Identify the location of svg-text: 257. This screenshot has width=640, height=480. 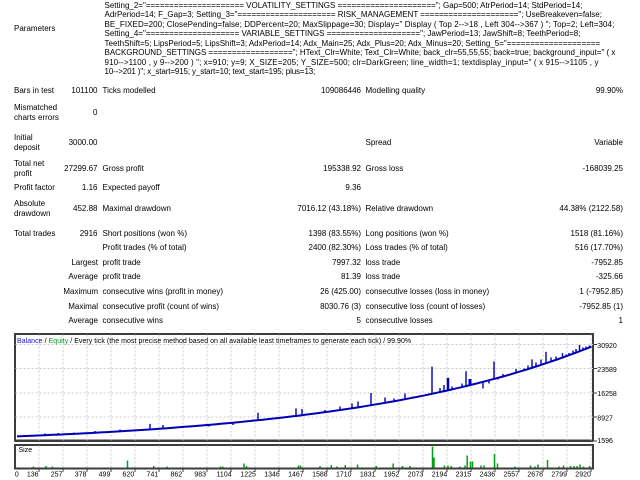
(57, 475).